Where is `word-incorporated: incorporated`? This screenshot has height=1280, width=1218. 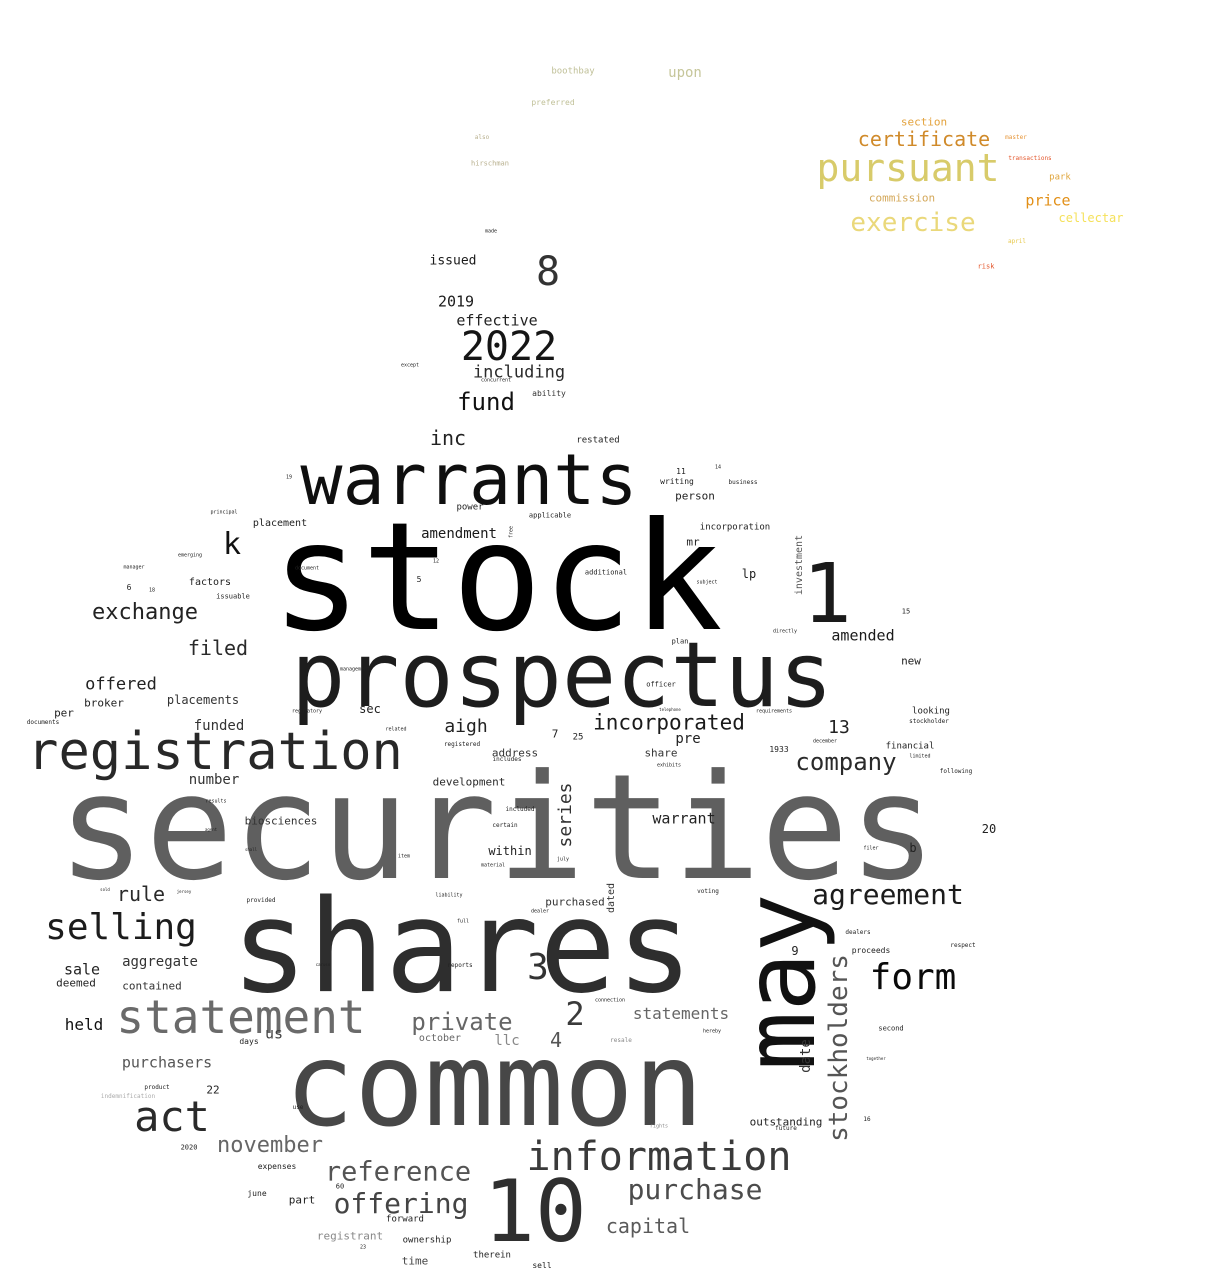 word-incorporated: incorporated is located at coordinates (669, 722).